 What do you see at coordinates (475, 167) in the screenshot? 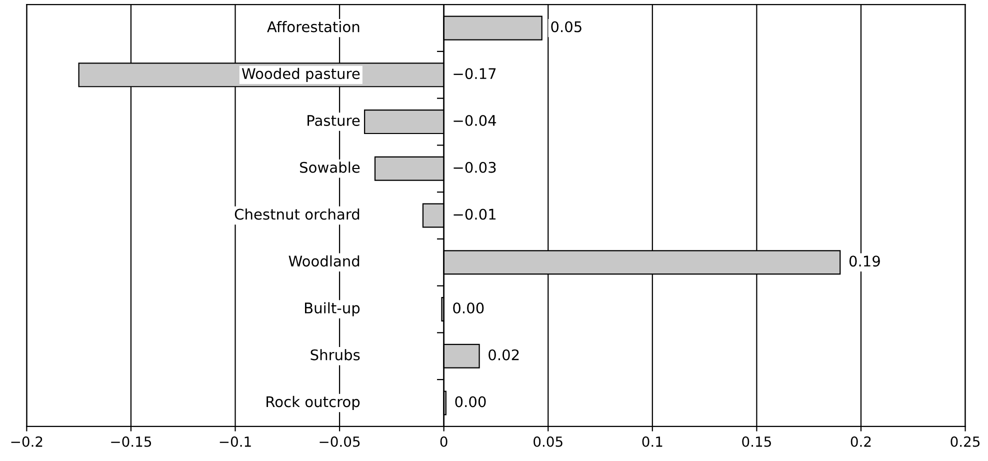
I see `data-label: −0.03` at bounding box center [475, 167].